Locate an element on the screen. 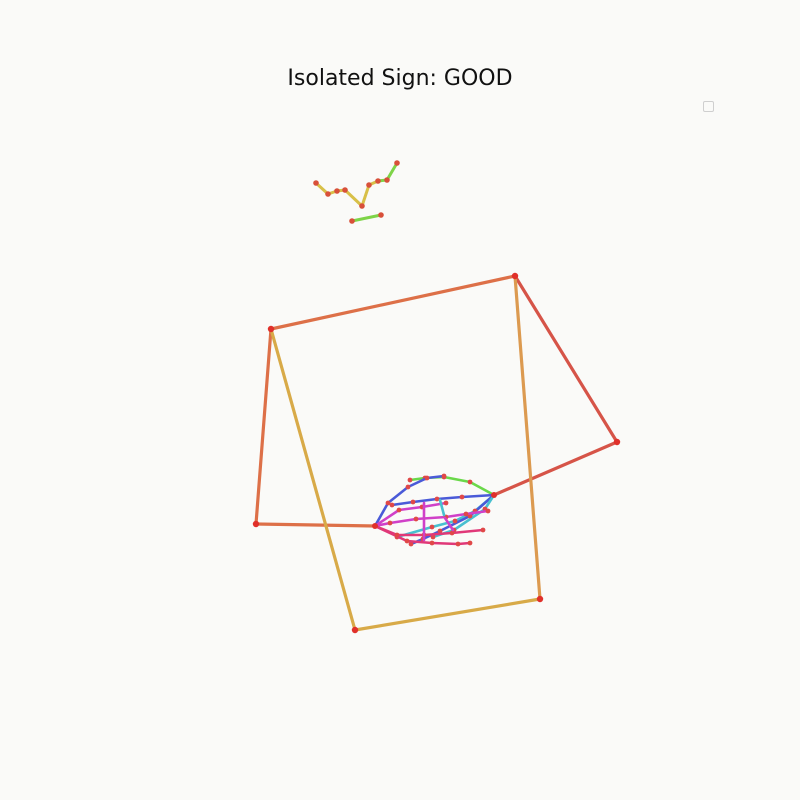 The image size is (800, 800). chart-title: Isolated Sign: GOOD is located at coordinates (400, 78).